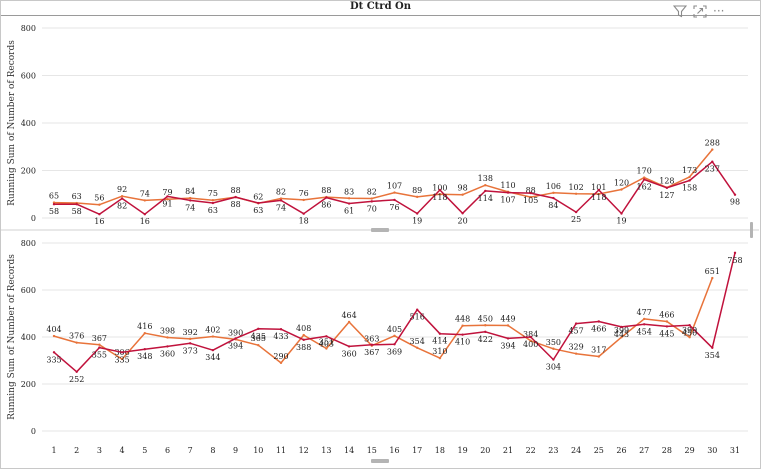 Image resolution: width=761 pixels, height=469 pixels. What do you see at coordinates (303, 328) in the screenshot?
I see `data-label: 408` at bounding box center [303, 328].